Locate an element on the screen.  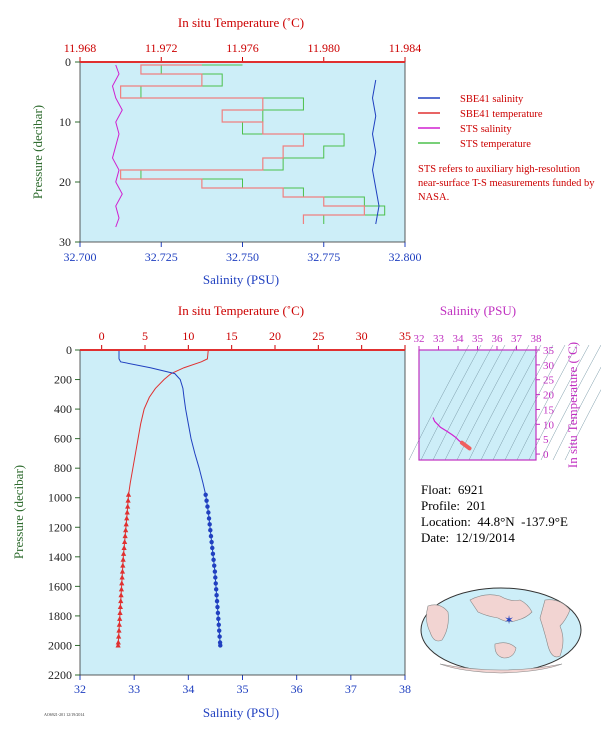
pressure-tick-label: 1400 is located at coordinates (60, 557).